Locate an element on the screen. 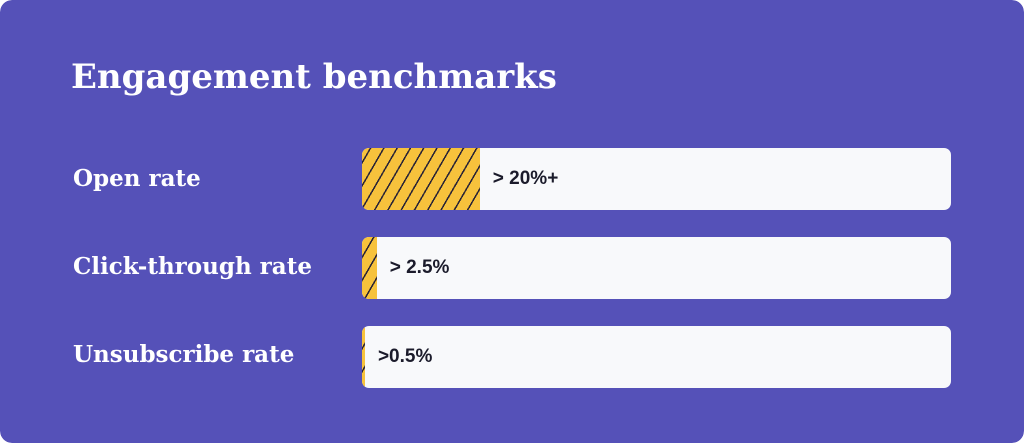  category-label-click-through-rate: Click-through rate is located at coordinates (192, 266).